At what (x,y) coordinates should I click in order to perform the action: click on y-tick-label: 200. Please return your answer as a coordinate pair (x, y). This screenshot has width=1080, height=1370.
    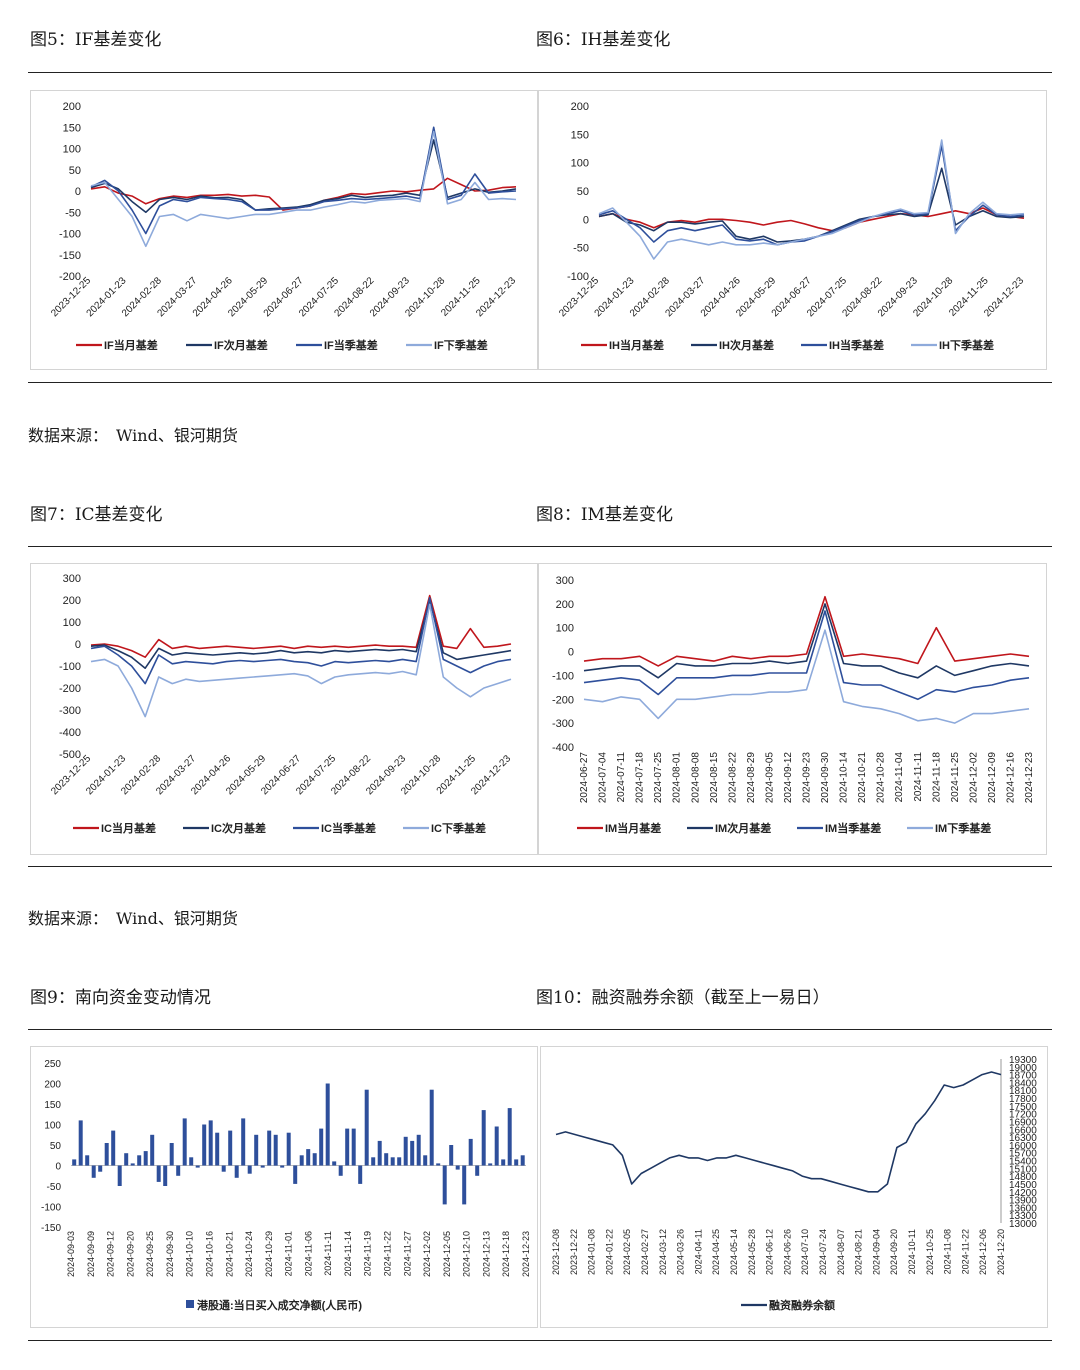
    Looking at the image, I should click on (52, 1085).